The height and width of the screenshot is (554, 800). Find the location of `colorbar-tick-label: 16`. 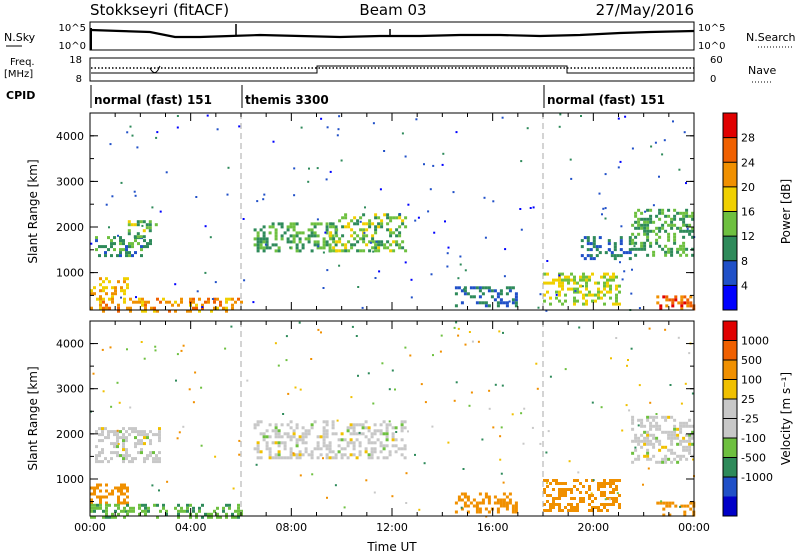

colorbar-tick-label: 16 is located at coordinates (748, 212).